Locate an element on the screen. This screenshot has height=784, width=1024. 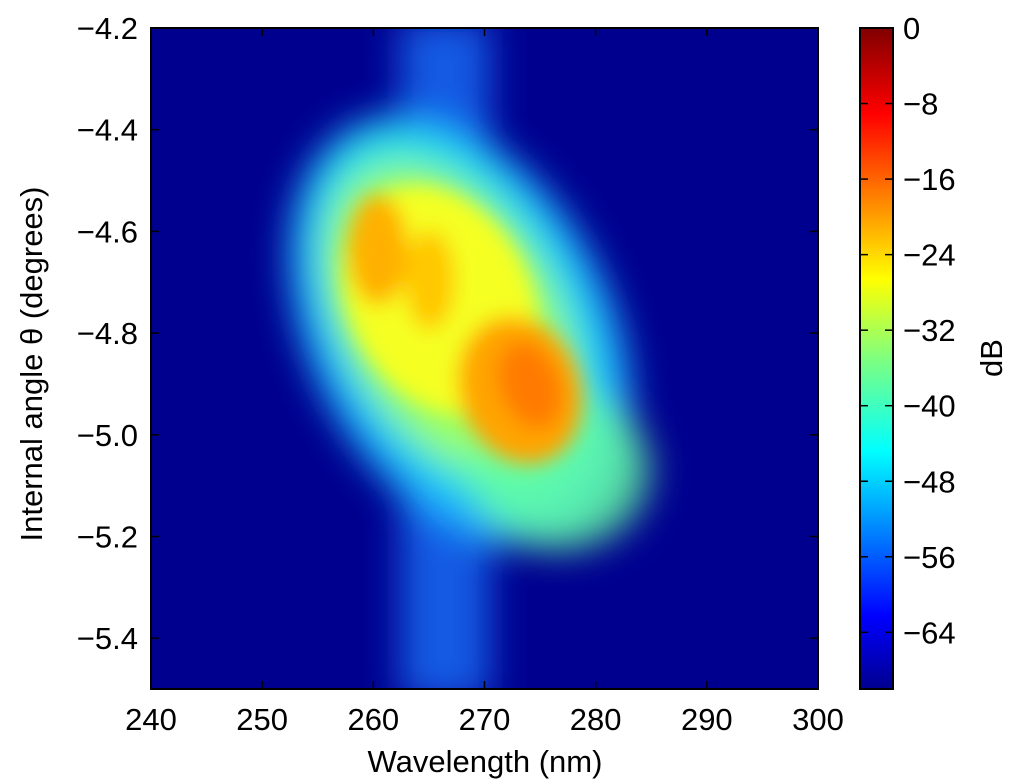
colorbar is located at coordinates (876, 358).